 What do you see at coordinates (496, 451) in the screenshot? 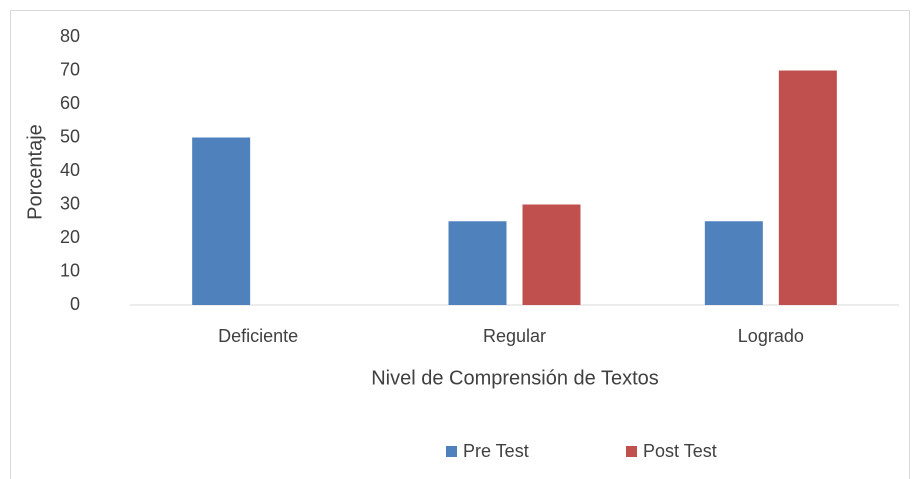
I see `legend-label: Pre Test` at bounding box center [496, 451].